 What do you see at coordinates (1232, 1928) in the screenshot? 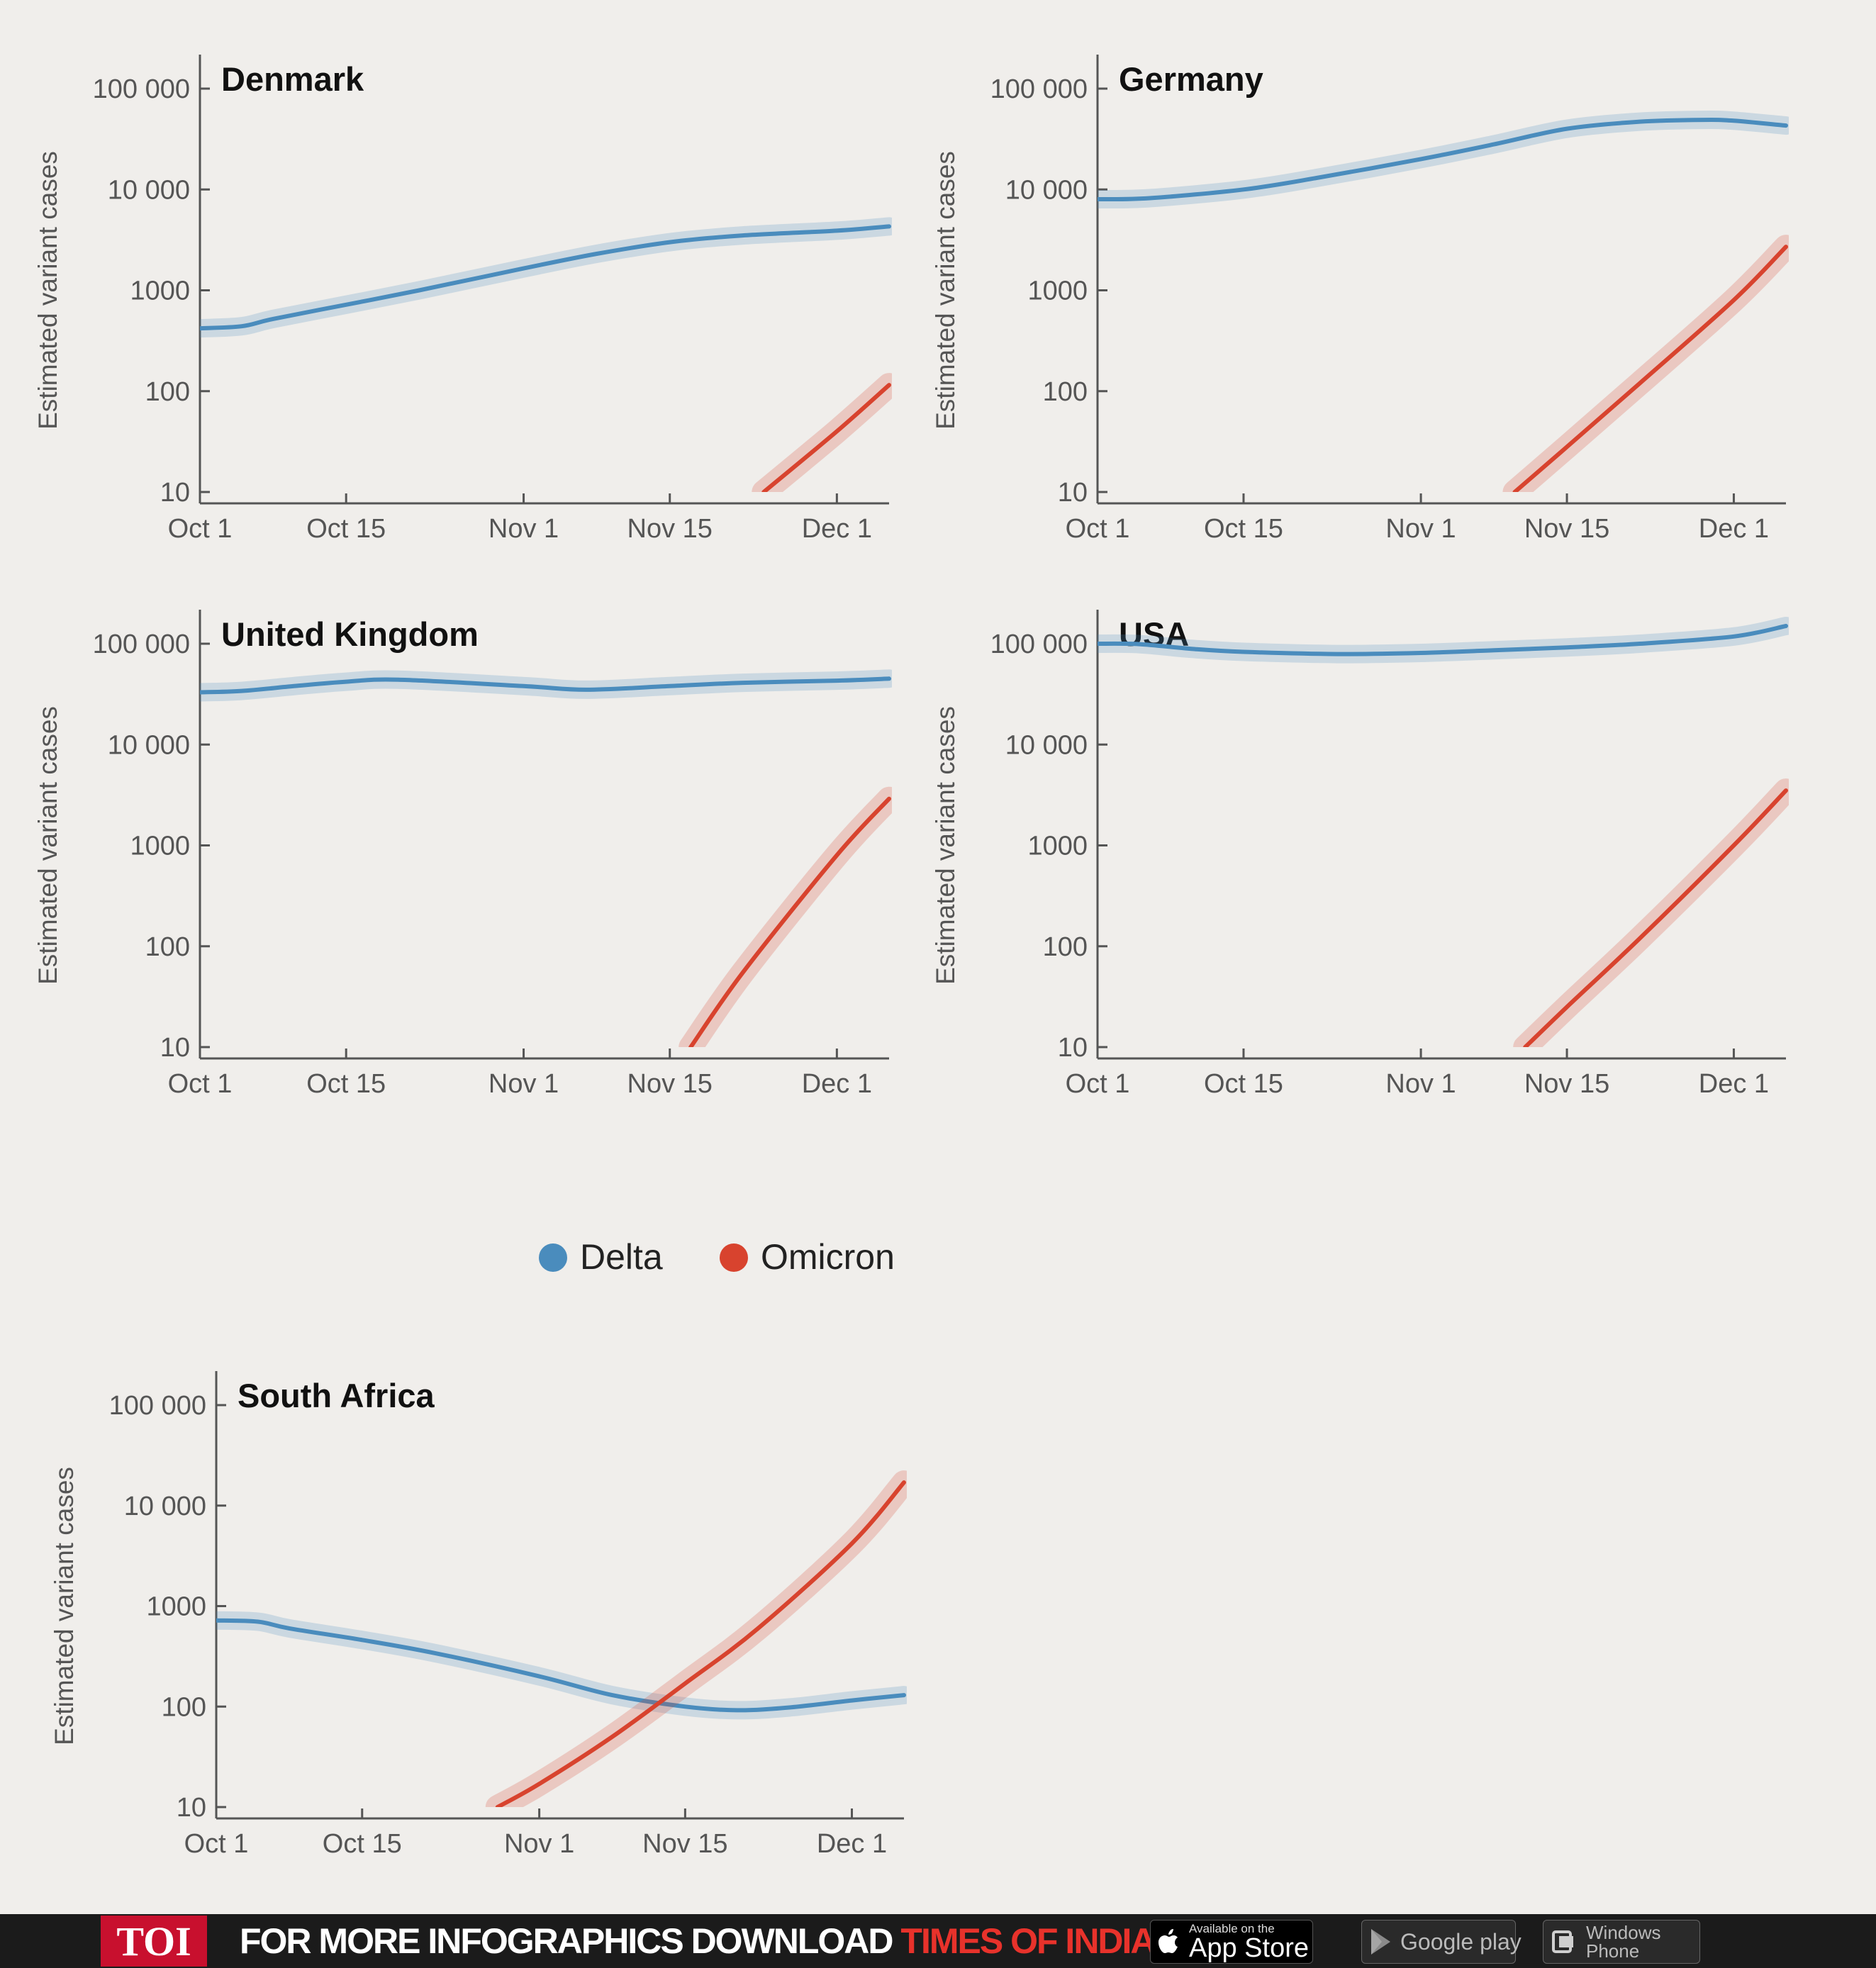
I see `app-store-small-text: Available on the` at bounding box center [1232, 1928].